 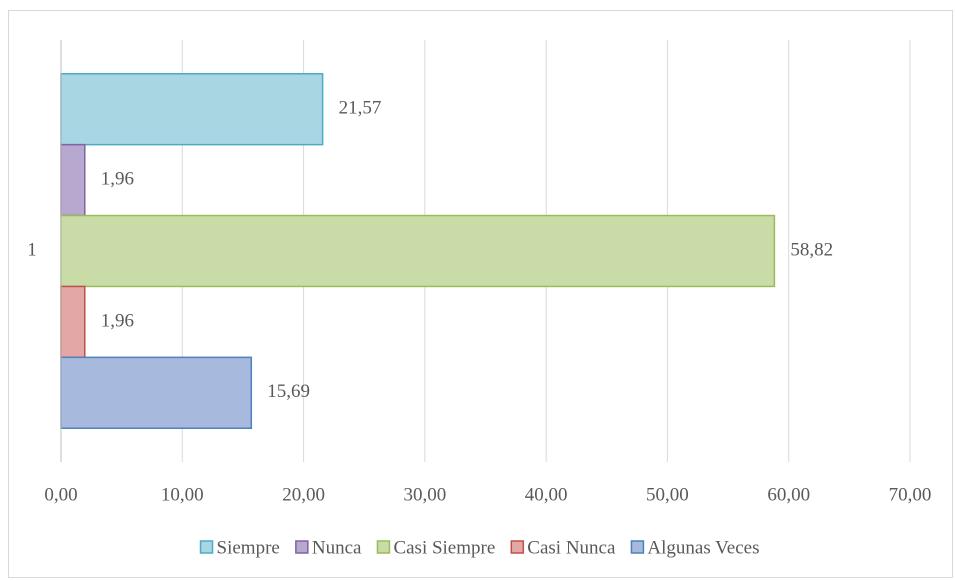 What do you see at coordinates (788, 494) in the screenshot?
I see `x-tick-label: 60,00` at bounding box center [788, 494].